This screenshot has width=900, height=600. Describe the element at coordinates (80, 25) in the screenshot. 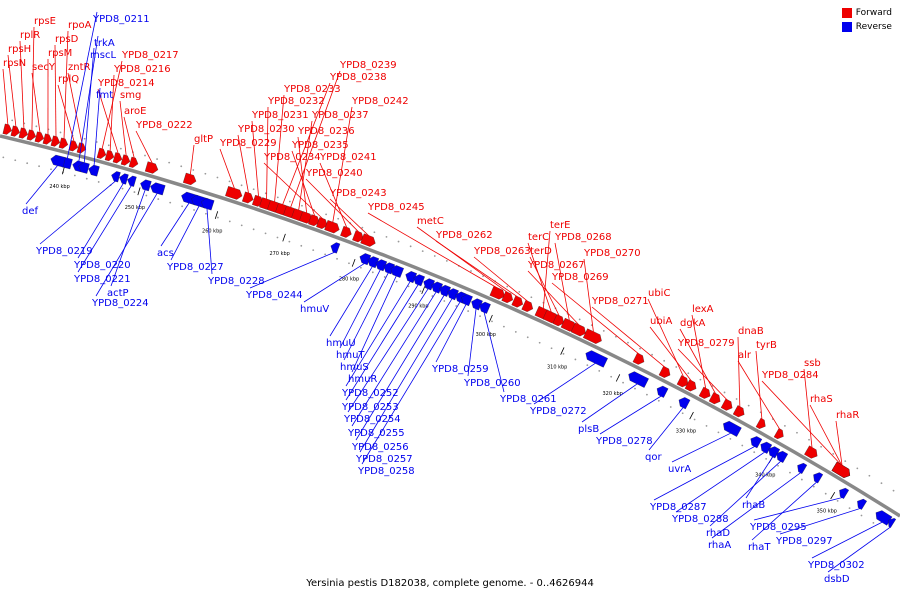

I see `gene-label: rpoA` at that location.